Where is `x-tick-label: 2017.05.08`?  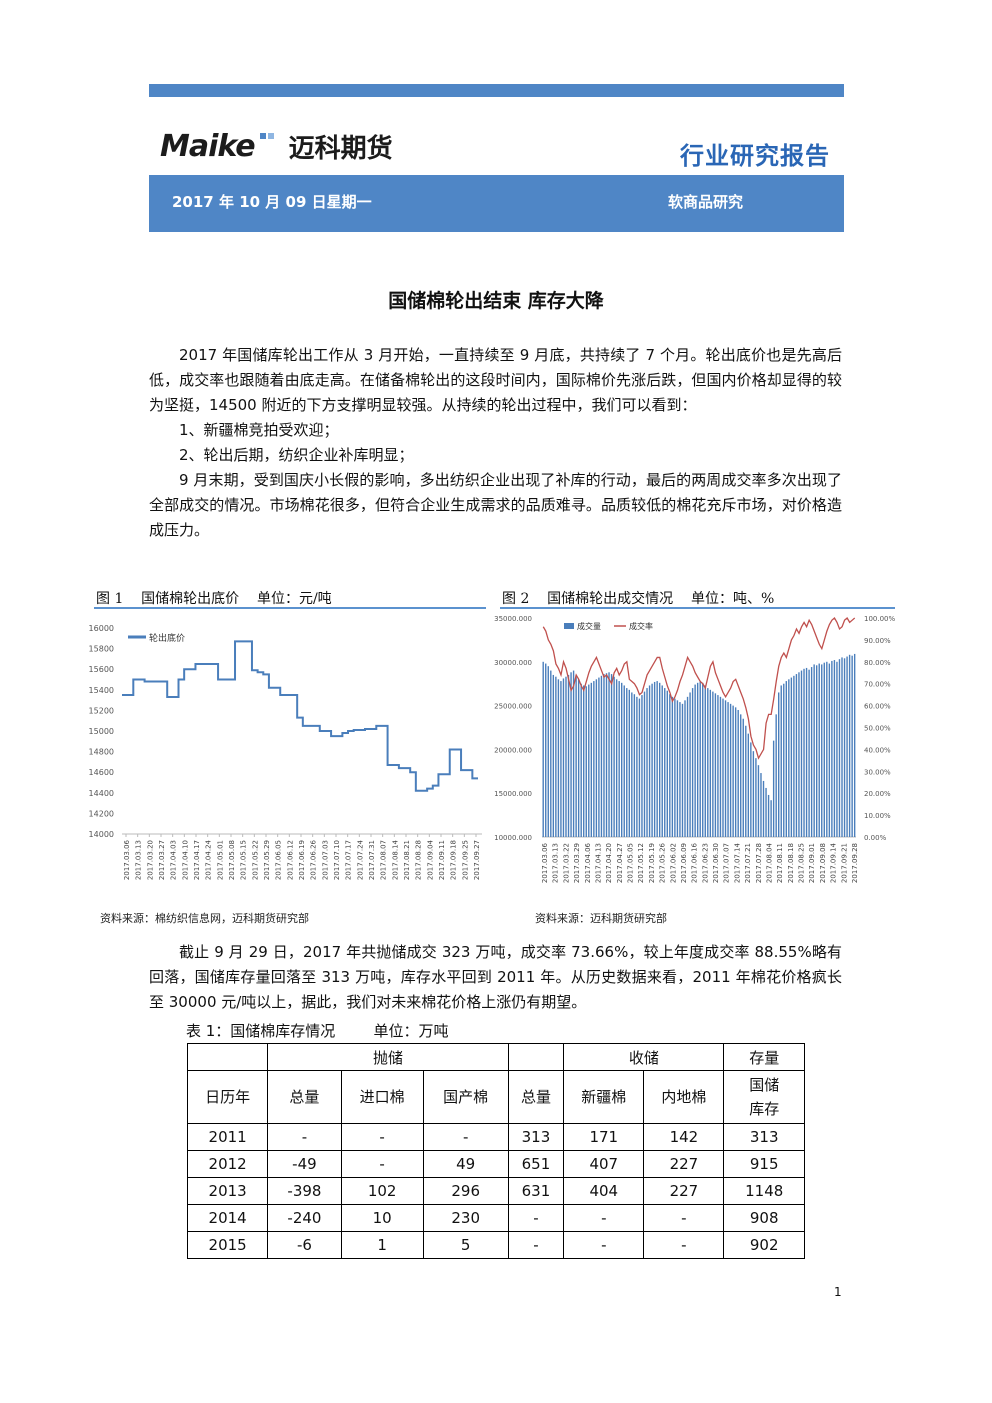 x-tick-label: 2017.05.08 is located at coordinates (232, 860).